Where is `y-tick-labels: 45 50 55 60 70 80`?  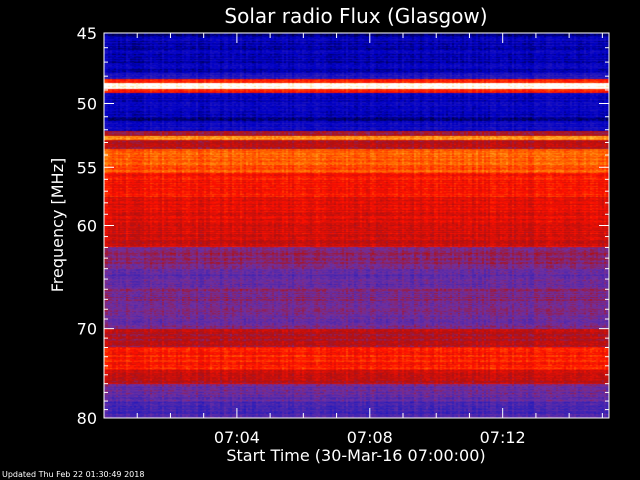 y-tick-labels: 45 50 55 60 70 80 is located at coordinates (87, 226).